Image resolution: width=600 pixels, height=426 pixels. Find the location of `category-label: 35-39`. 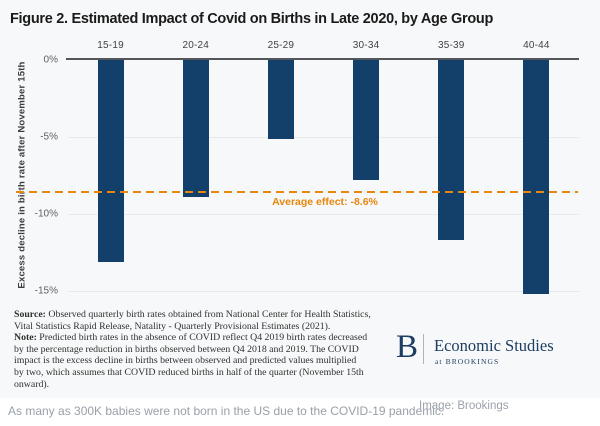

category-label: 35-39 is located at coordinates (451, 45).